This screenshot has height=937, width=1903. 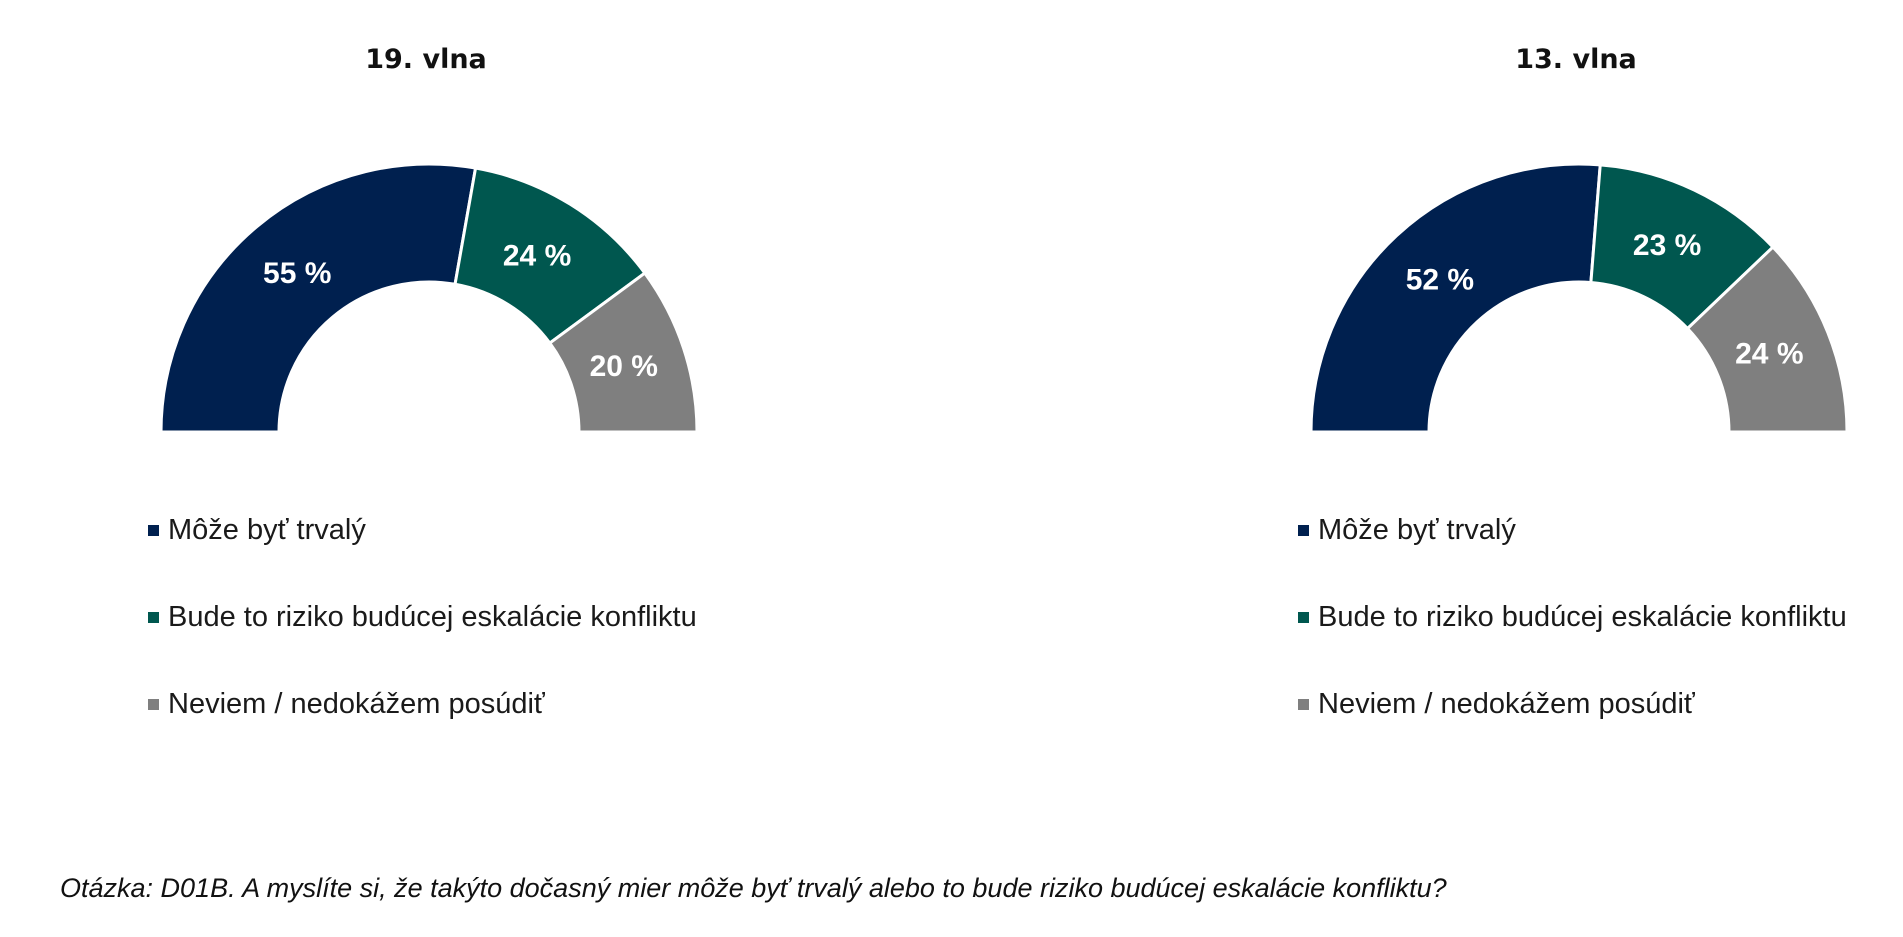 What do you see at coordinates (1667, 245) in the screenshot?
I see `data-label: 23 %` at bounding box center [1667, 245].